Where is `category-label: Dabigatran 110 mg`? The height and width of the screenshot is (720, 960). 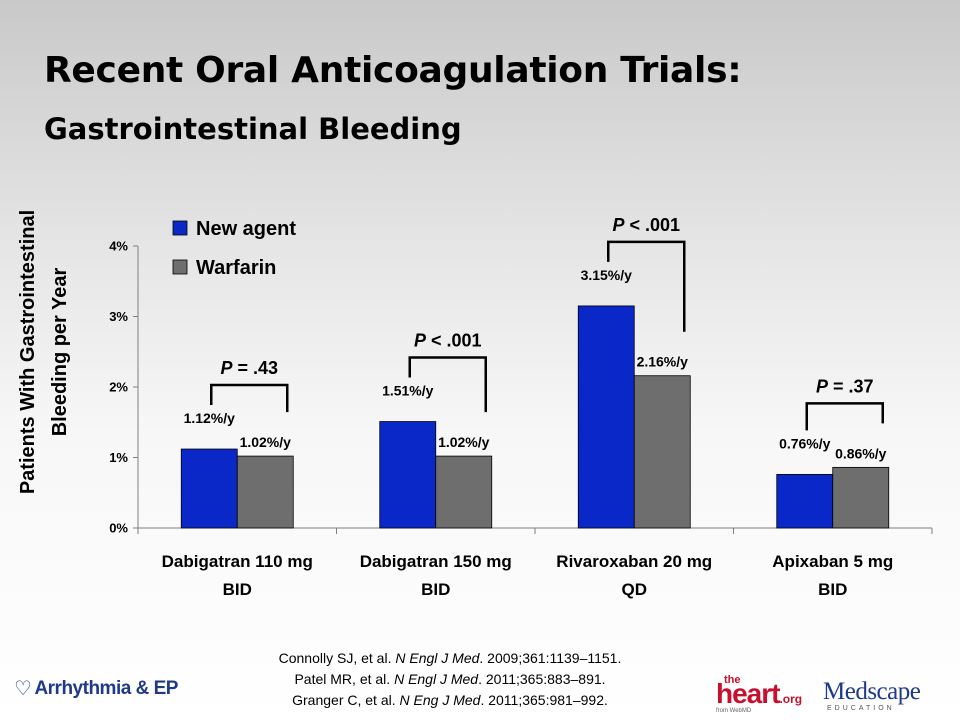 category-label: Dabigatran 110 mg is located at coordinates (237, 561).